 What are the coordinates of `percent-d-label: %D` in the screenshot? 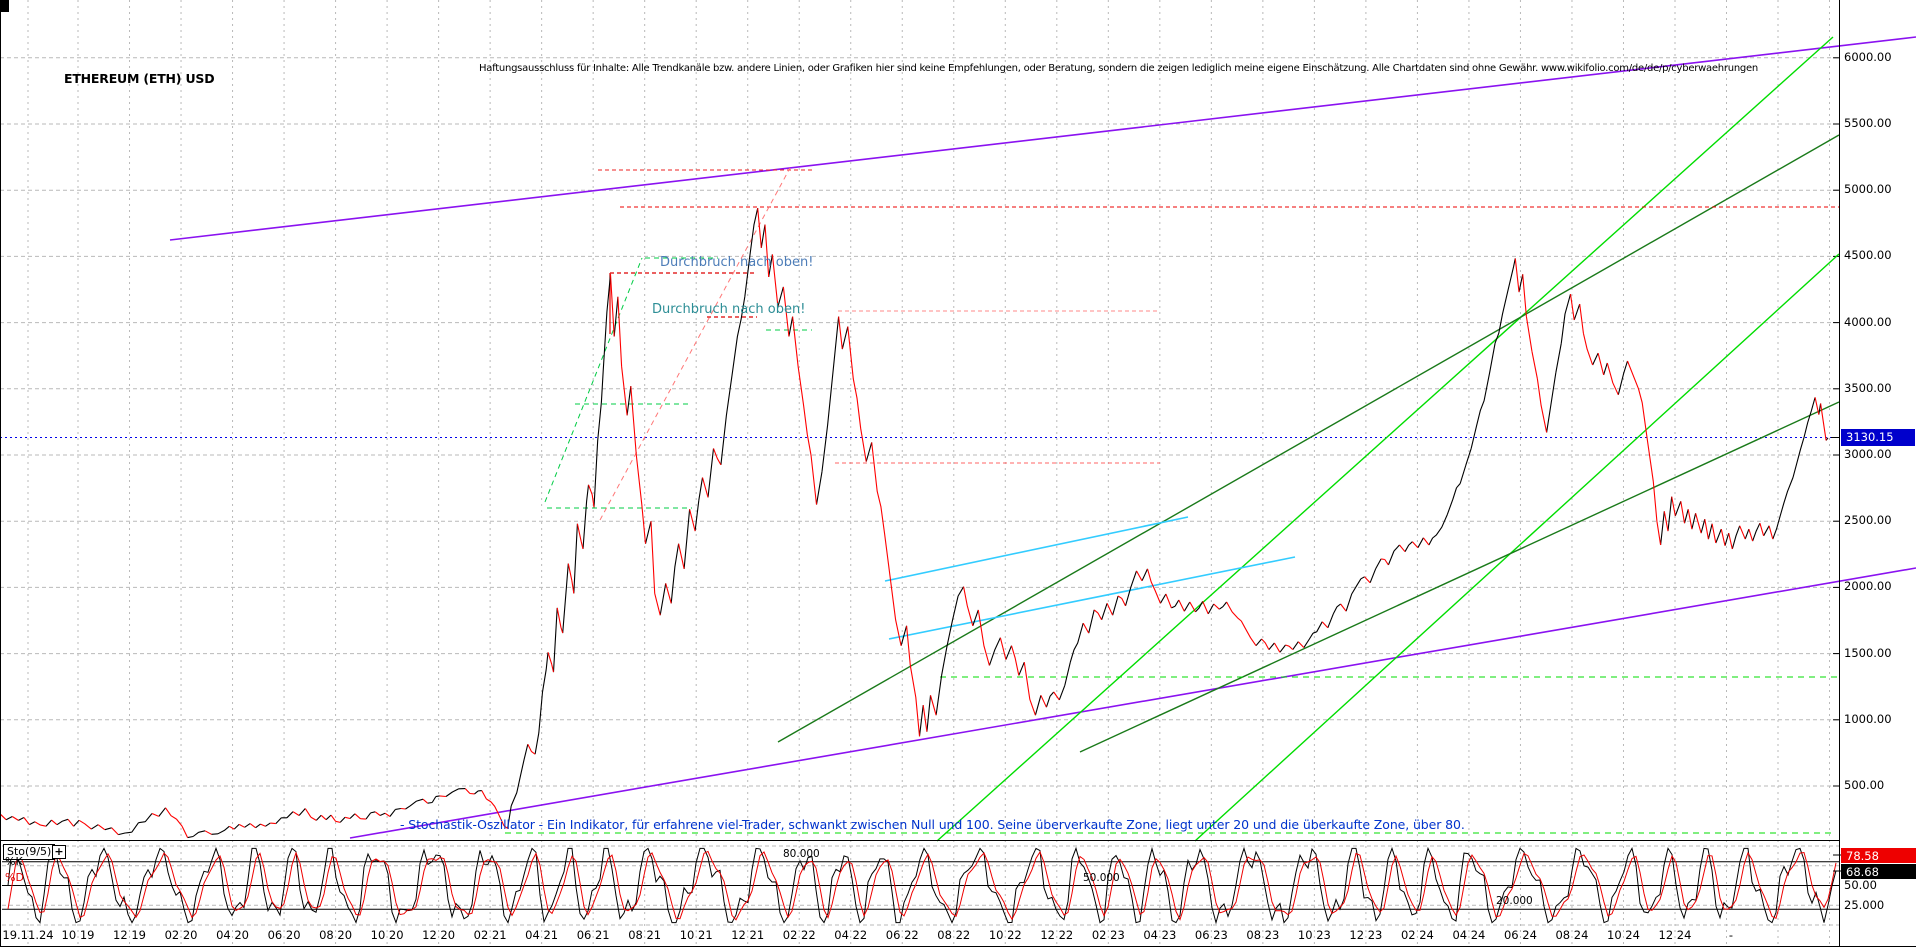 It's located at (14, 877).